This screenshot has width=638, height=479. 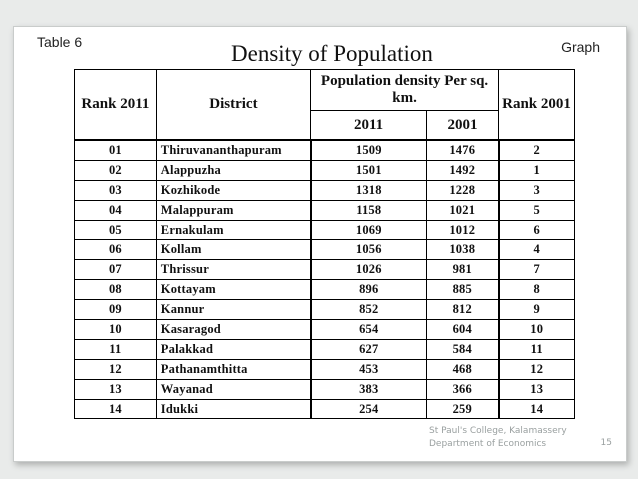 What do you see at coordinates (233, 230) in the screenshot?
I see `cell-district: Ernakulam` at bounding box center [233, 230].